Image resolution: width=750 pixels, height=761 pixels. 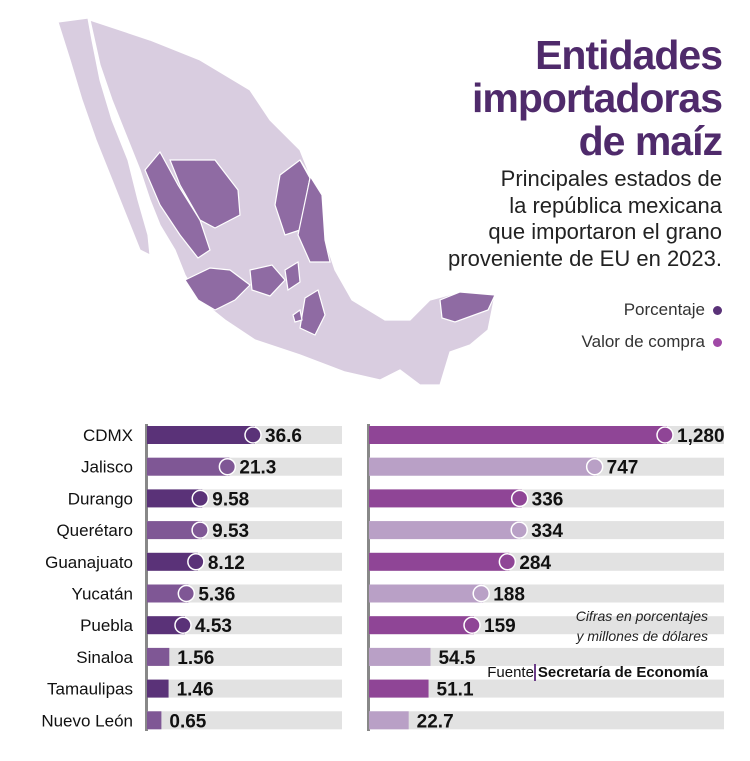 What do you see at coordinates (455, 690) in the screenshot?
I see `data-label: 51.1` at bounding box center [455, 690].